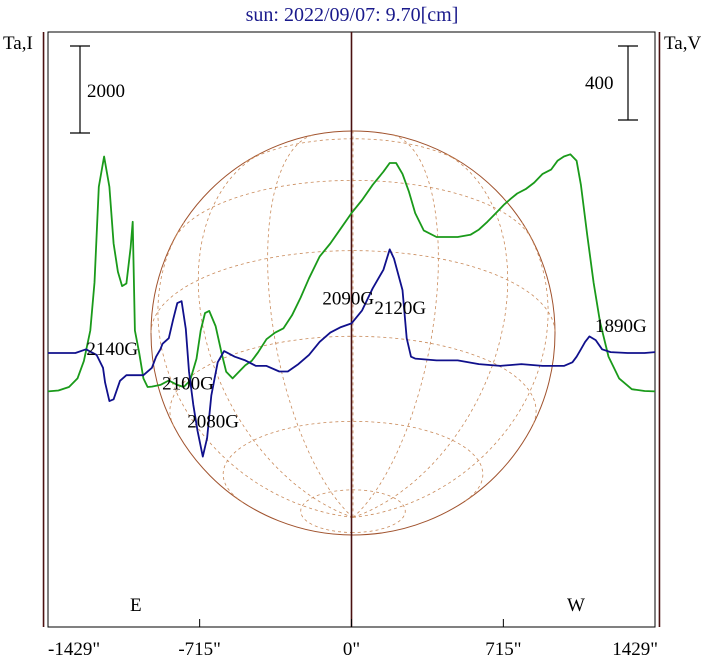 The width and height of the screenshot is (708, 662). Describe the element at coordinates (635, 649) in the screenshot. I see `x-tick-label: 1429"` at that location.